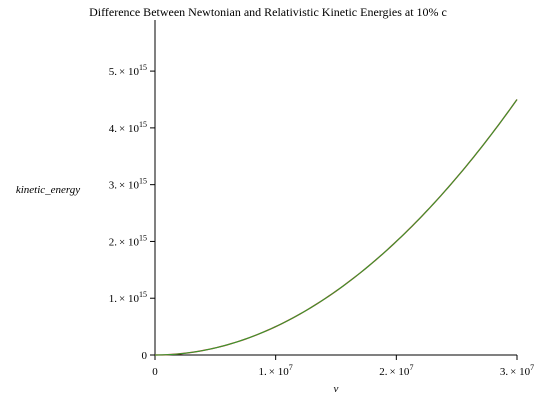 This screenshot has height=400, width=542. What do you see at coordinates (113, 299) in the screenshot?
I see `y-tick-label-mantissa: 1.` at bounding box center [113, 299].